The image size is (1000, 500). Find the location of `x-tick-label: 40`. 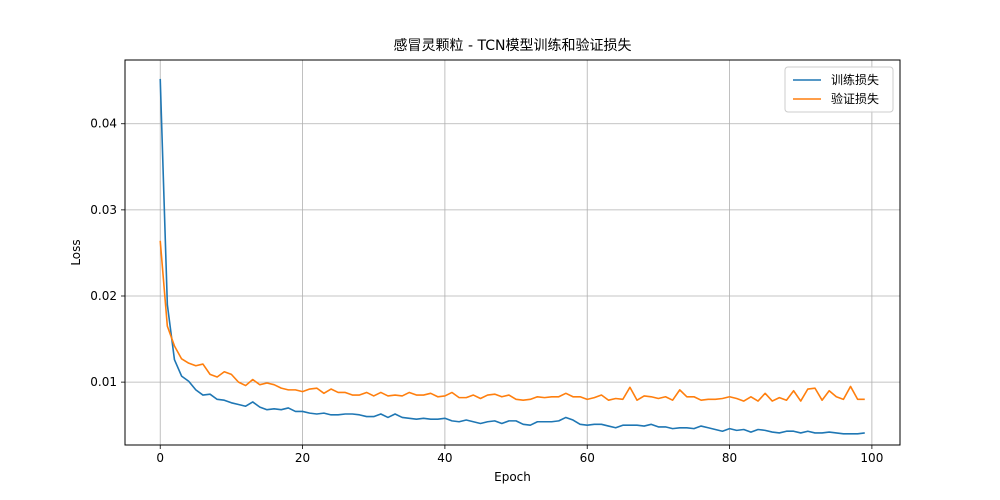

x-tick-label: 40 is located at coordinates (444, 458).